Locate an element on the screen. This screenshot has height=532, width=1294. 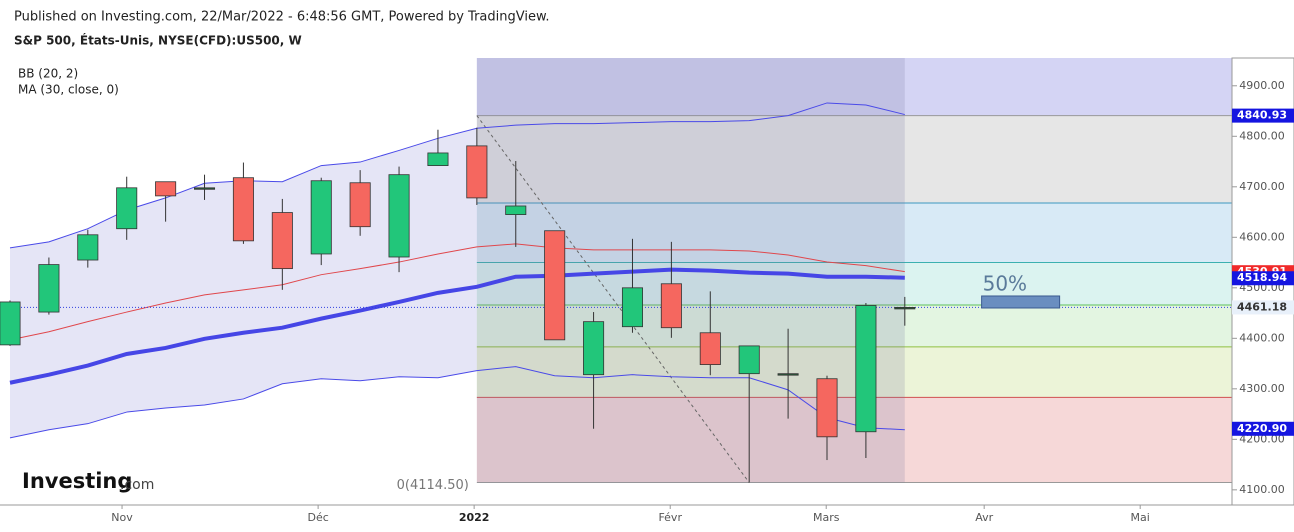
fib-label: 0(4114.50) is located at coordinates (433, 485).